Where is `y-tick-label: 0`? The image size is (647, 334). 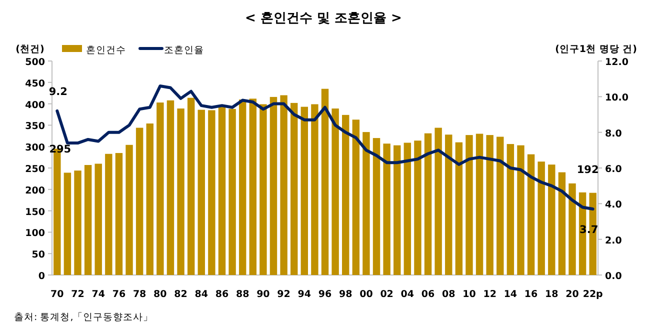
y-tick-label: 0 is located at coordinates (42, 276).